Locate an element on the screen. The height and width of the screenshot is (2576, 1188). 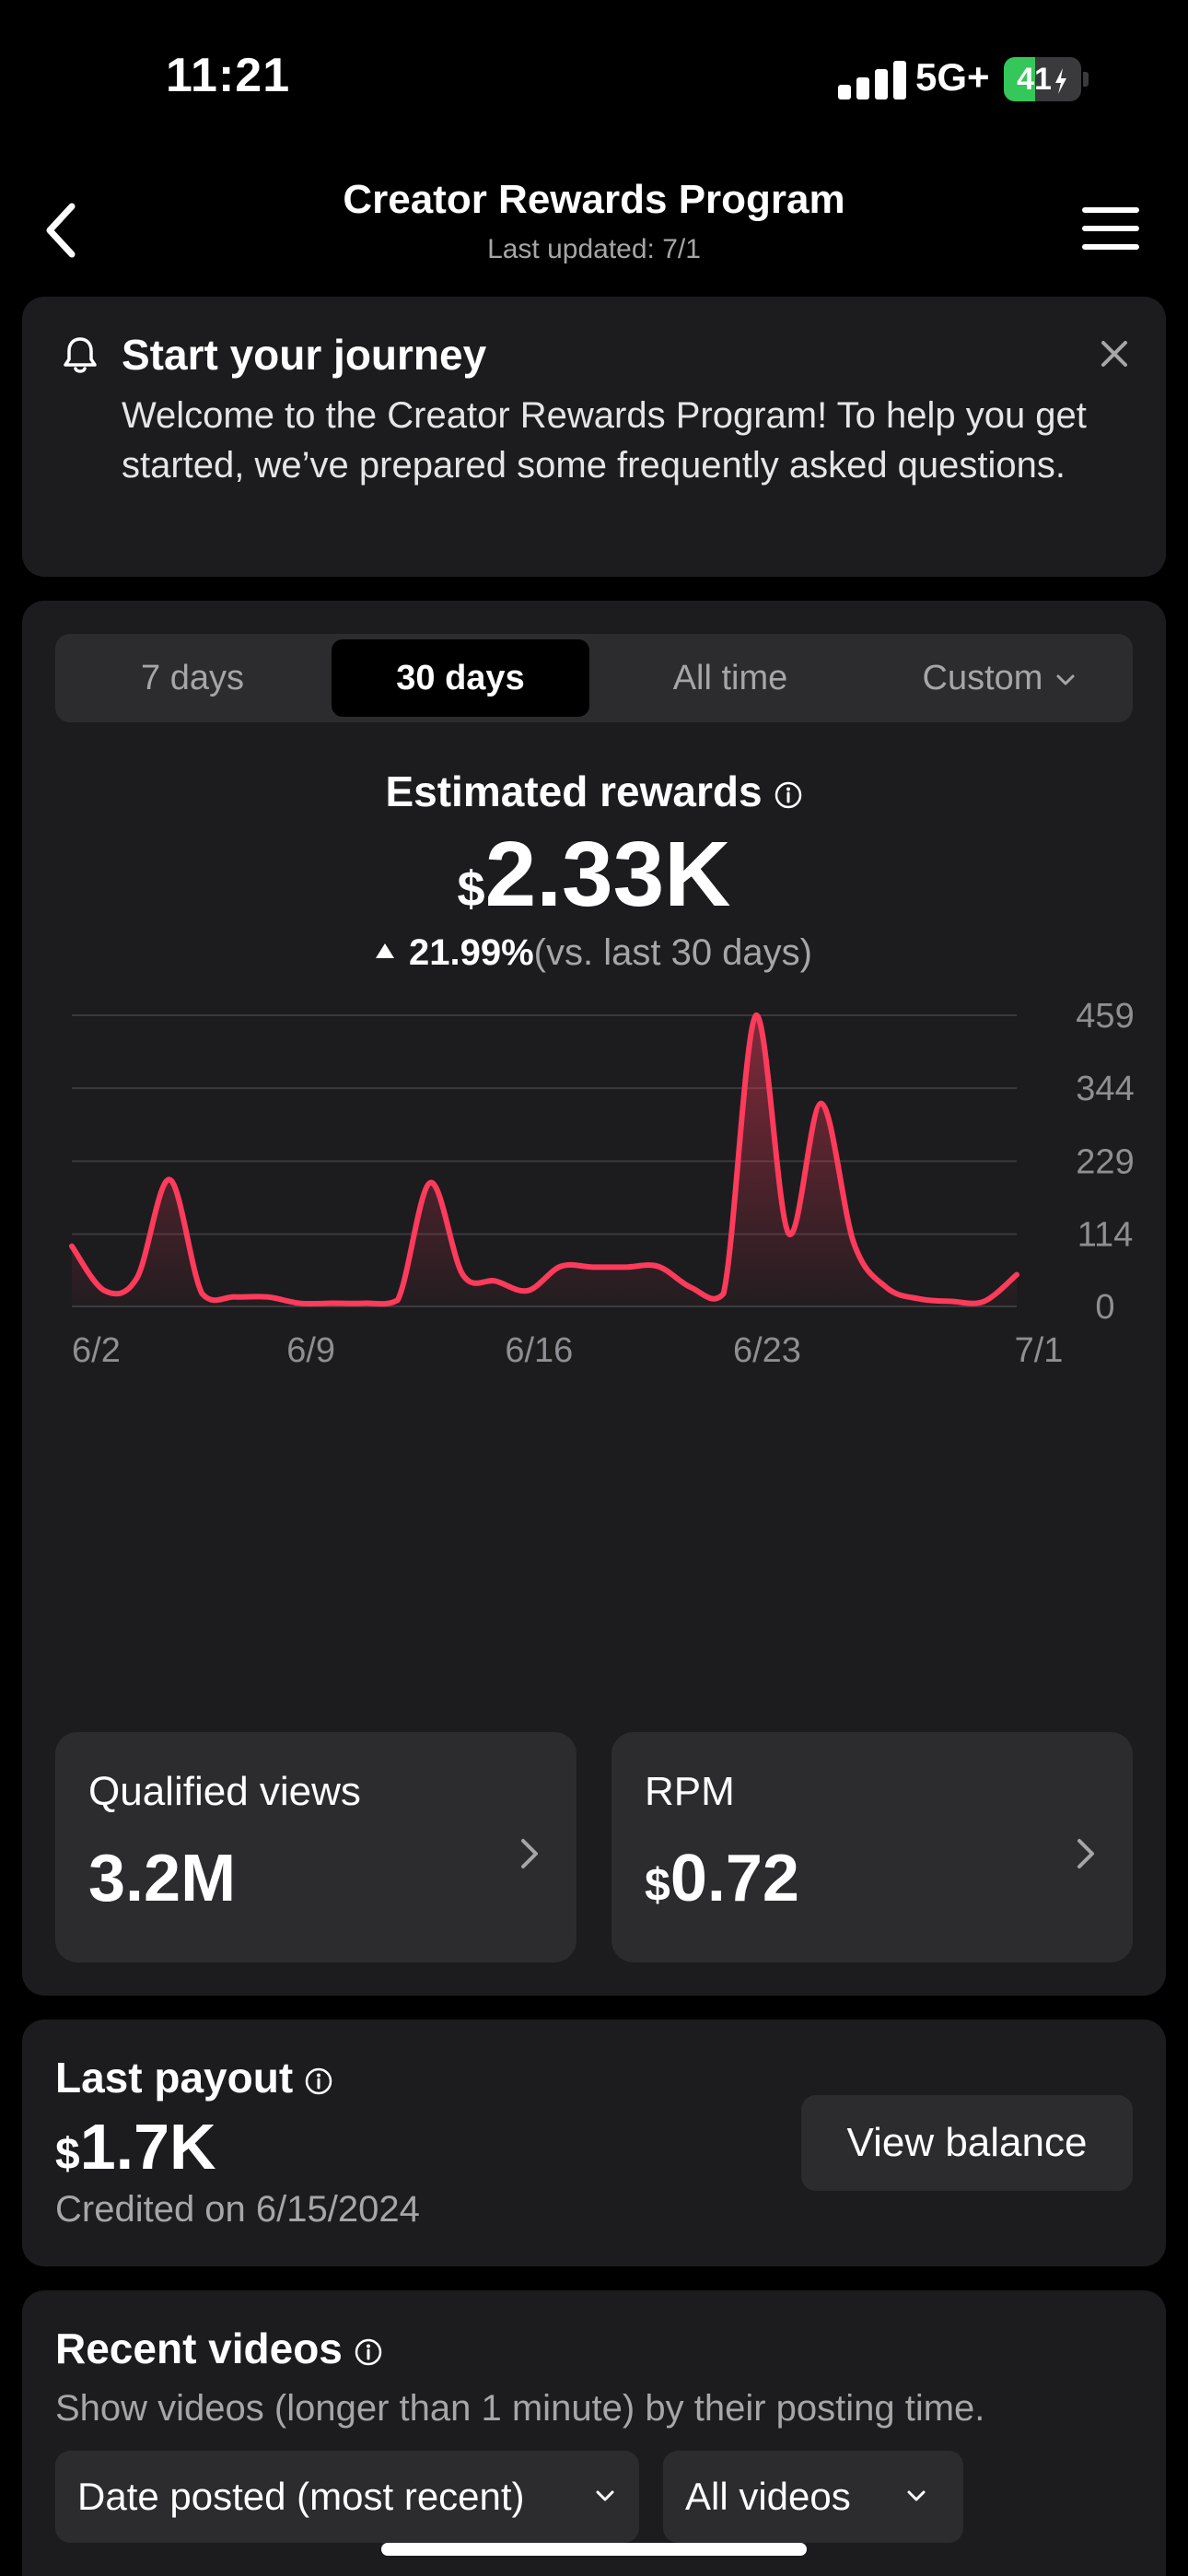
y-tick-label: 0 is located at coordinates (1104, 1307).